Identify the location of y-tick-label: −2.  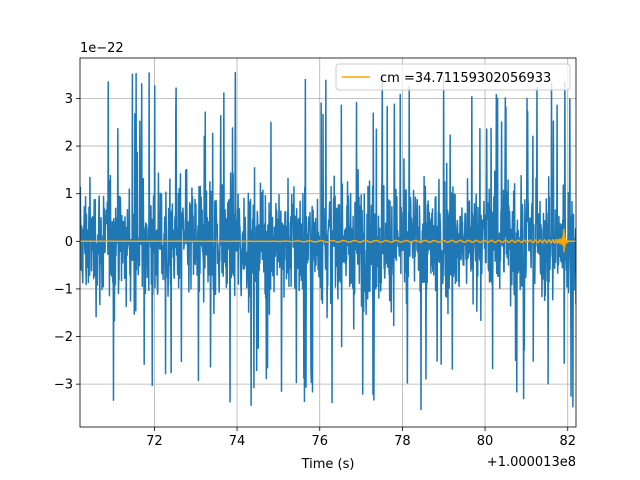
(63, 337).